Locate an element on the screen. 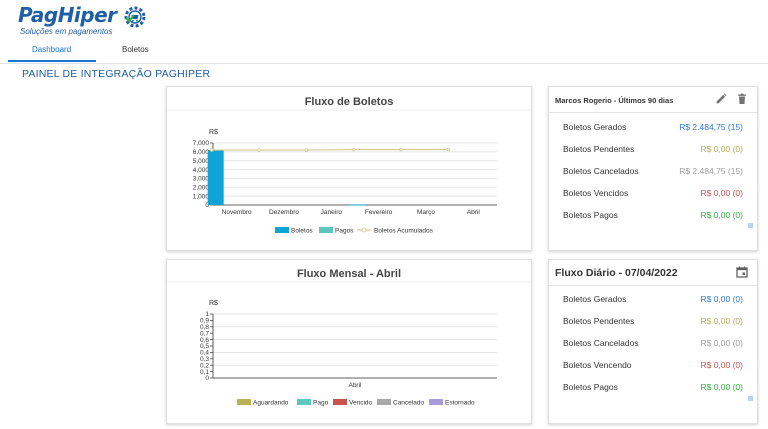 The image size is (768, 429). legend-label: Boletos is located at coordinates (302, 231).